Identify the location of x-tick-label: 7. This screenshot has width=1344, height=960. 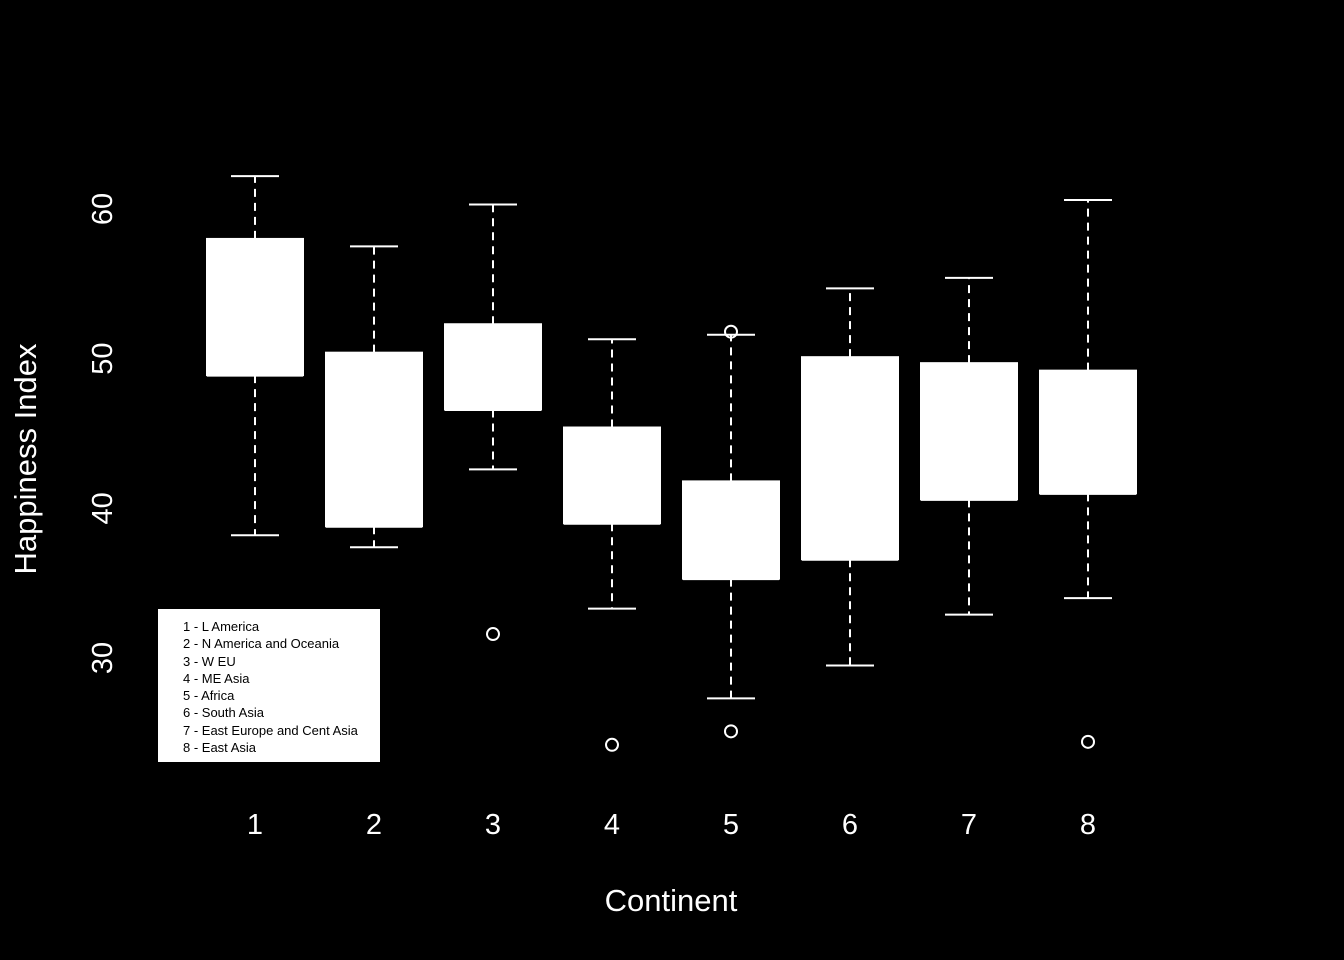
(969, 825).